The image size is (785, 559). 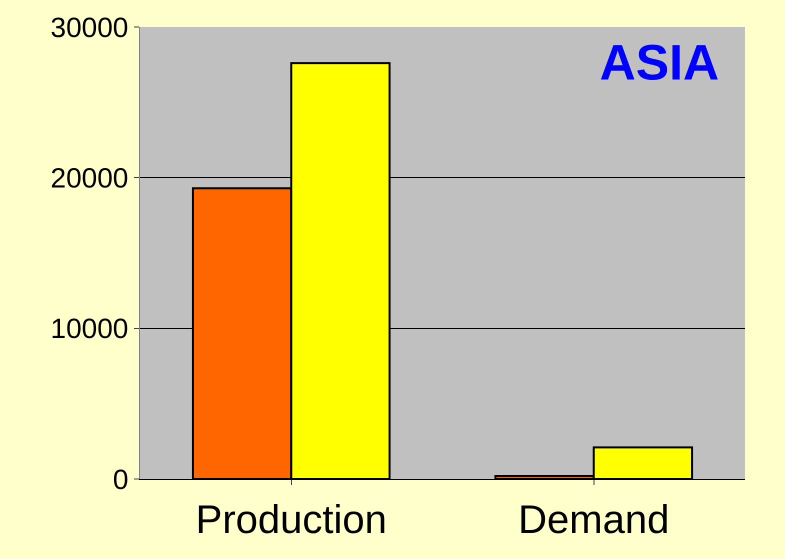 I want to click on x-tick-label: Demand, so click(x=594, y=520).